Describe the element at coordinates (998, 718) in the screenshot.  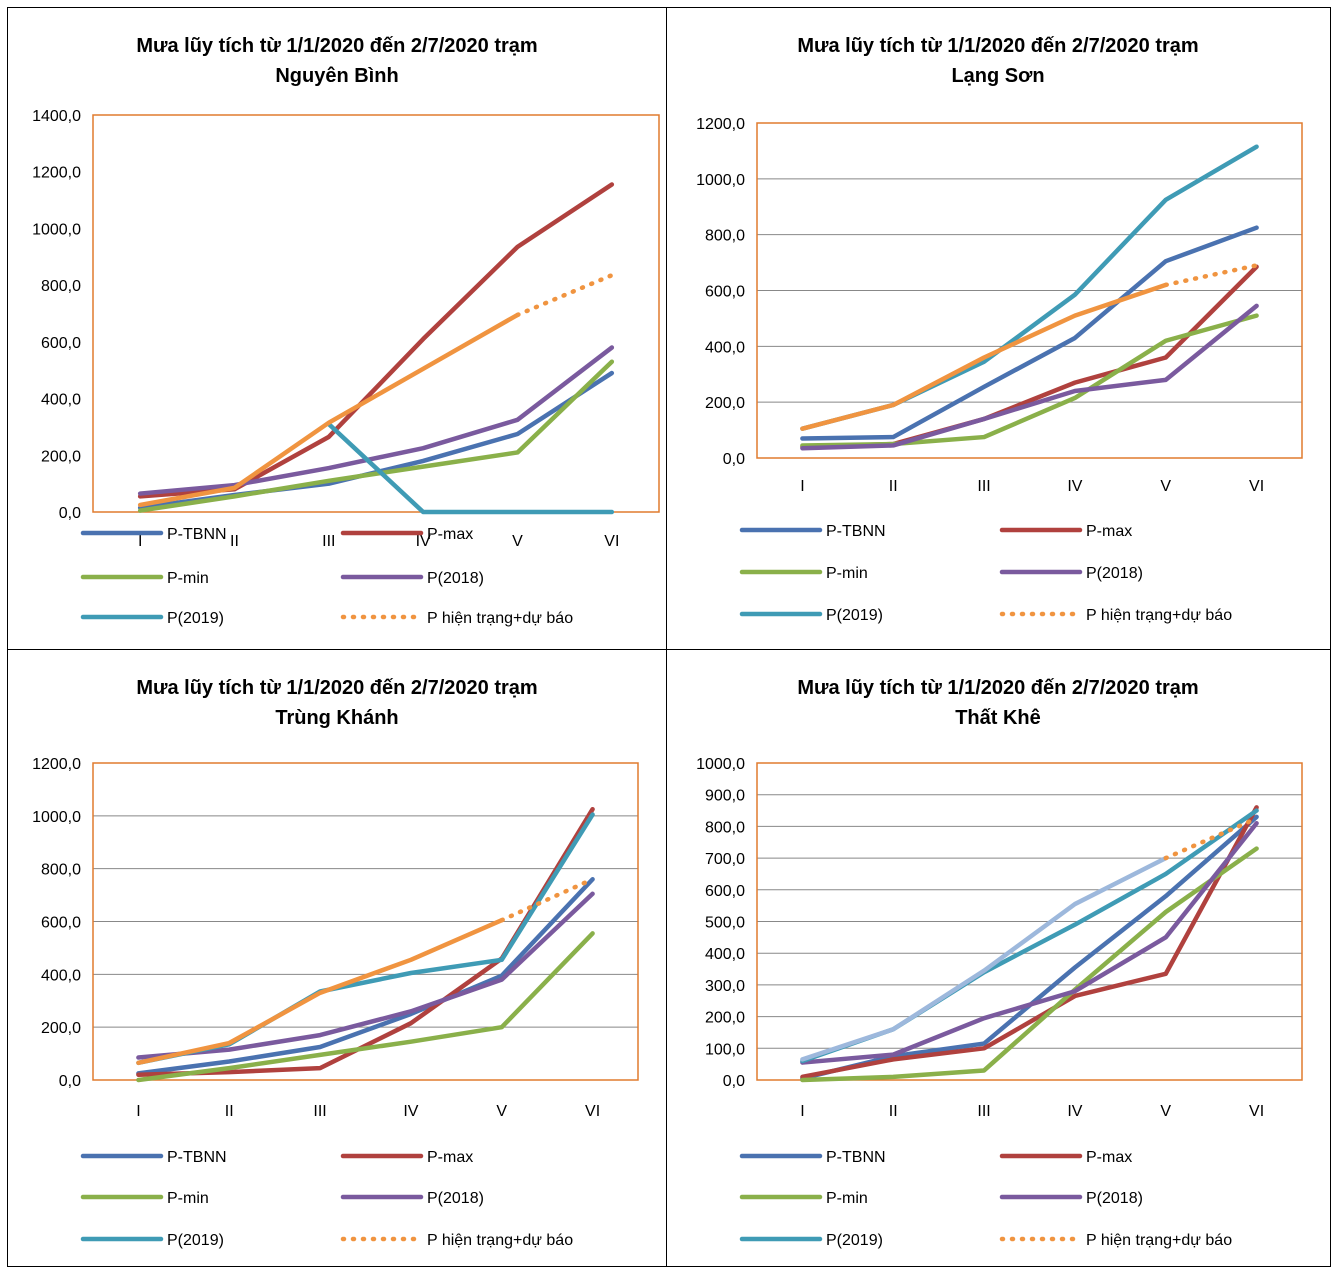
I see `chart-subtitle: Thất Khê` at that location.